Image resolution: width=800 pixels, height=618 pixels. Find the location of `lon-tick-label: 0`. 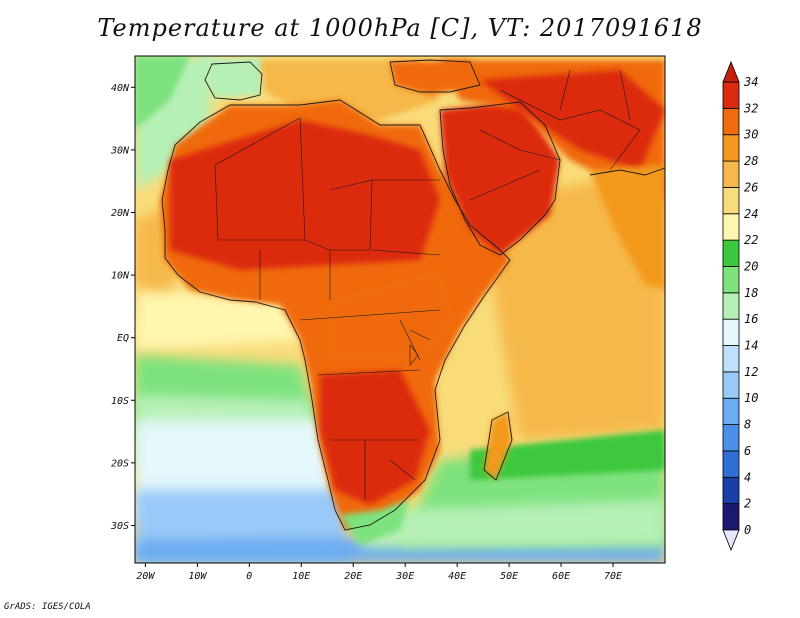

lon-tick-label: 0 is located at coordinates (249, 576).